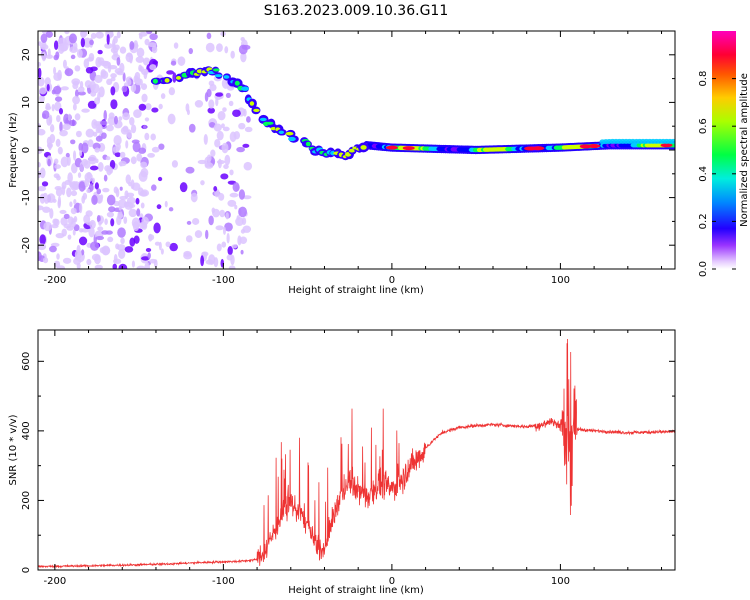 This screenshot has height=600, width=750. Describe the element at coordinates (672, 141) in the screenshot. I see `carrier-band` at that location.